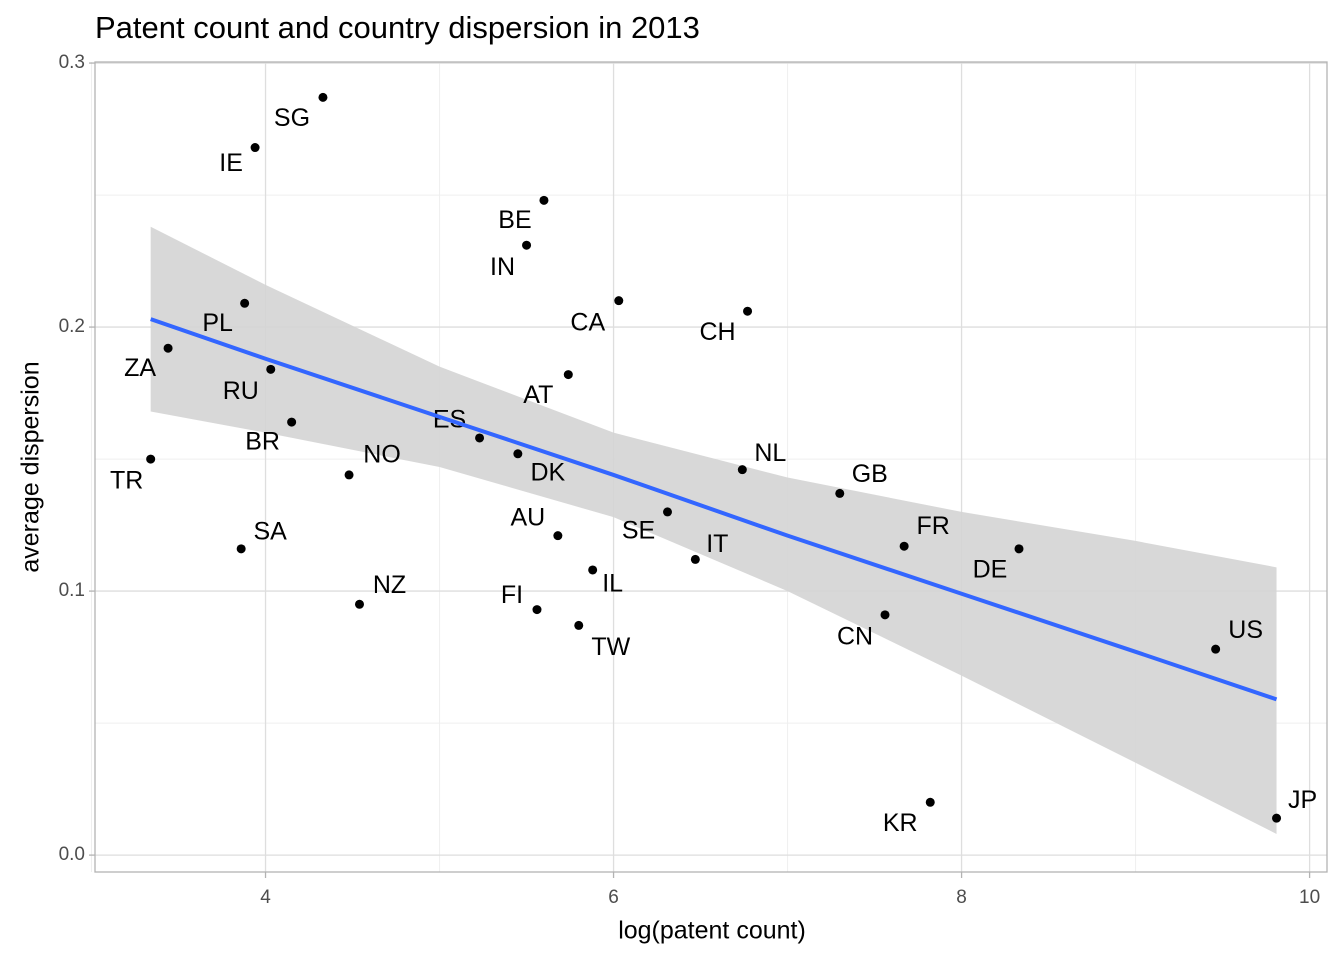  What do you see at coordinates (72, 326) in the screenshot?
I see `y-tick-label: 0.2` at bounding box center [72, 326].